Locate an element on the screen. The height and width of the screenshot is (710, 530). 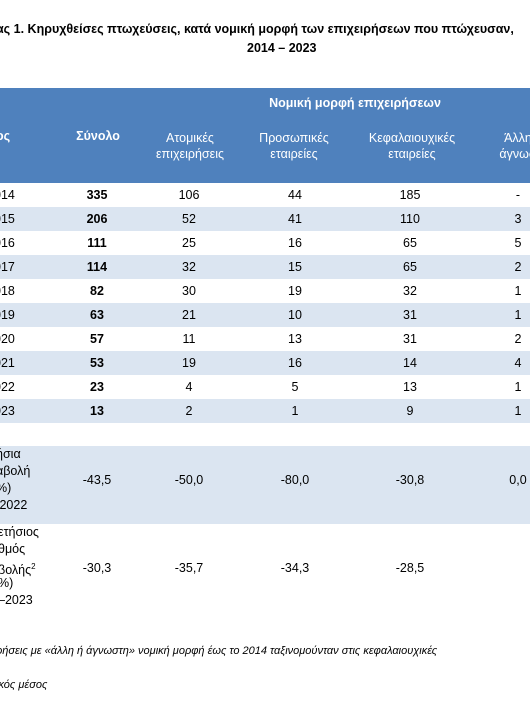
table-row: 016 111 25 16 65 5 is located at coordinates (261, 243).